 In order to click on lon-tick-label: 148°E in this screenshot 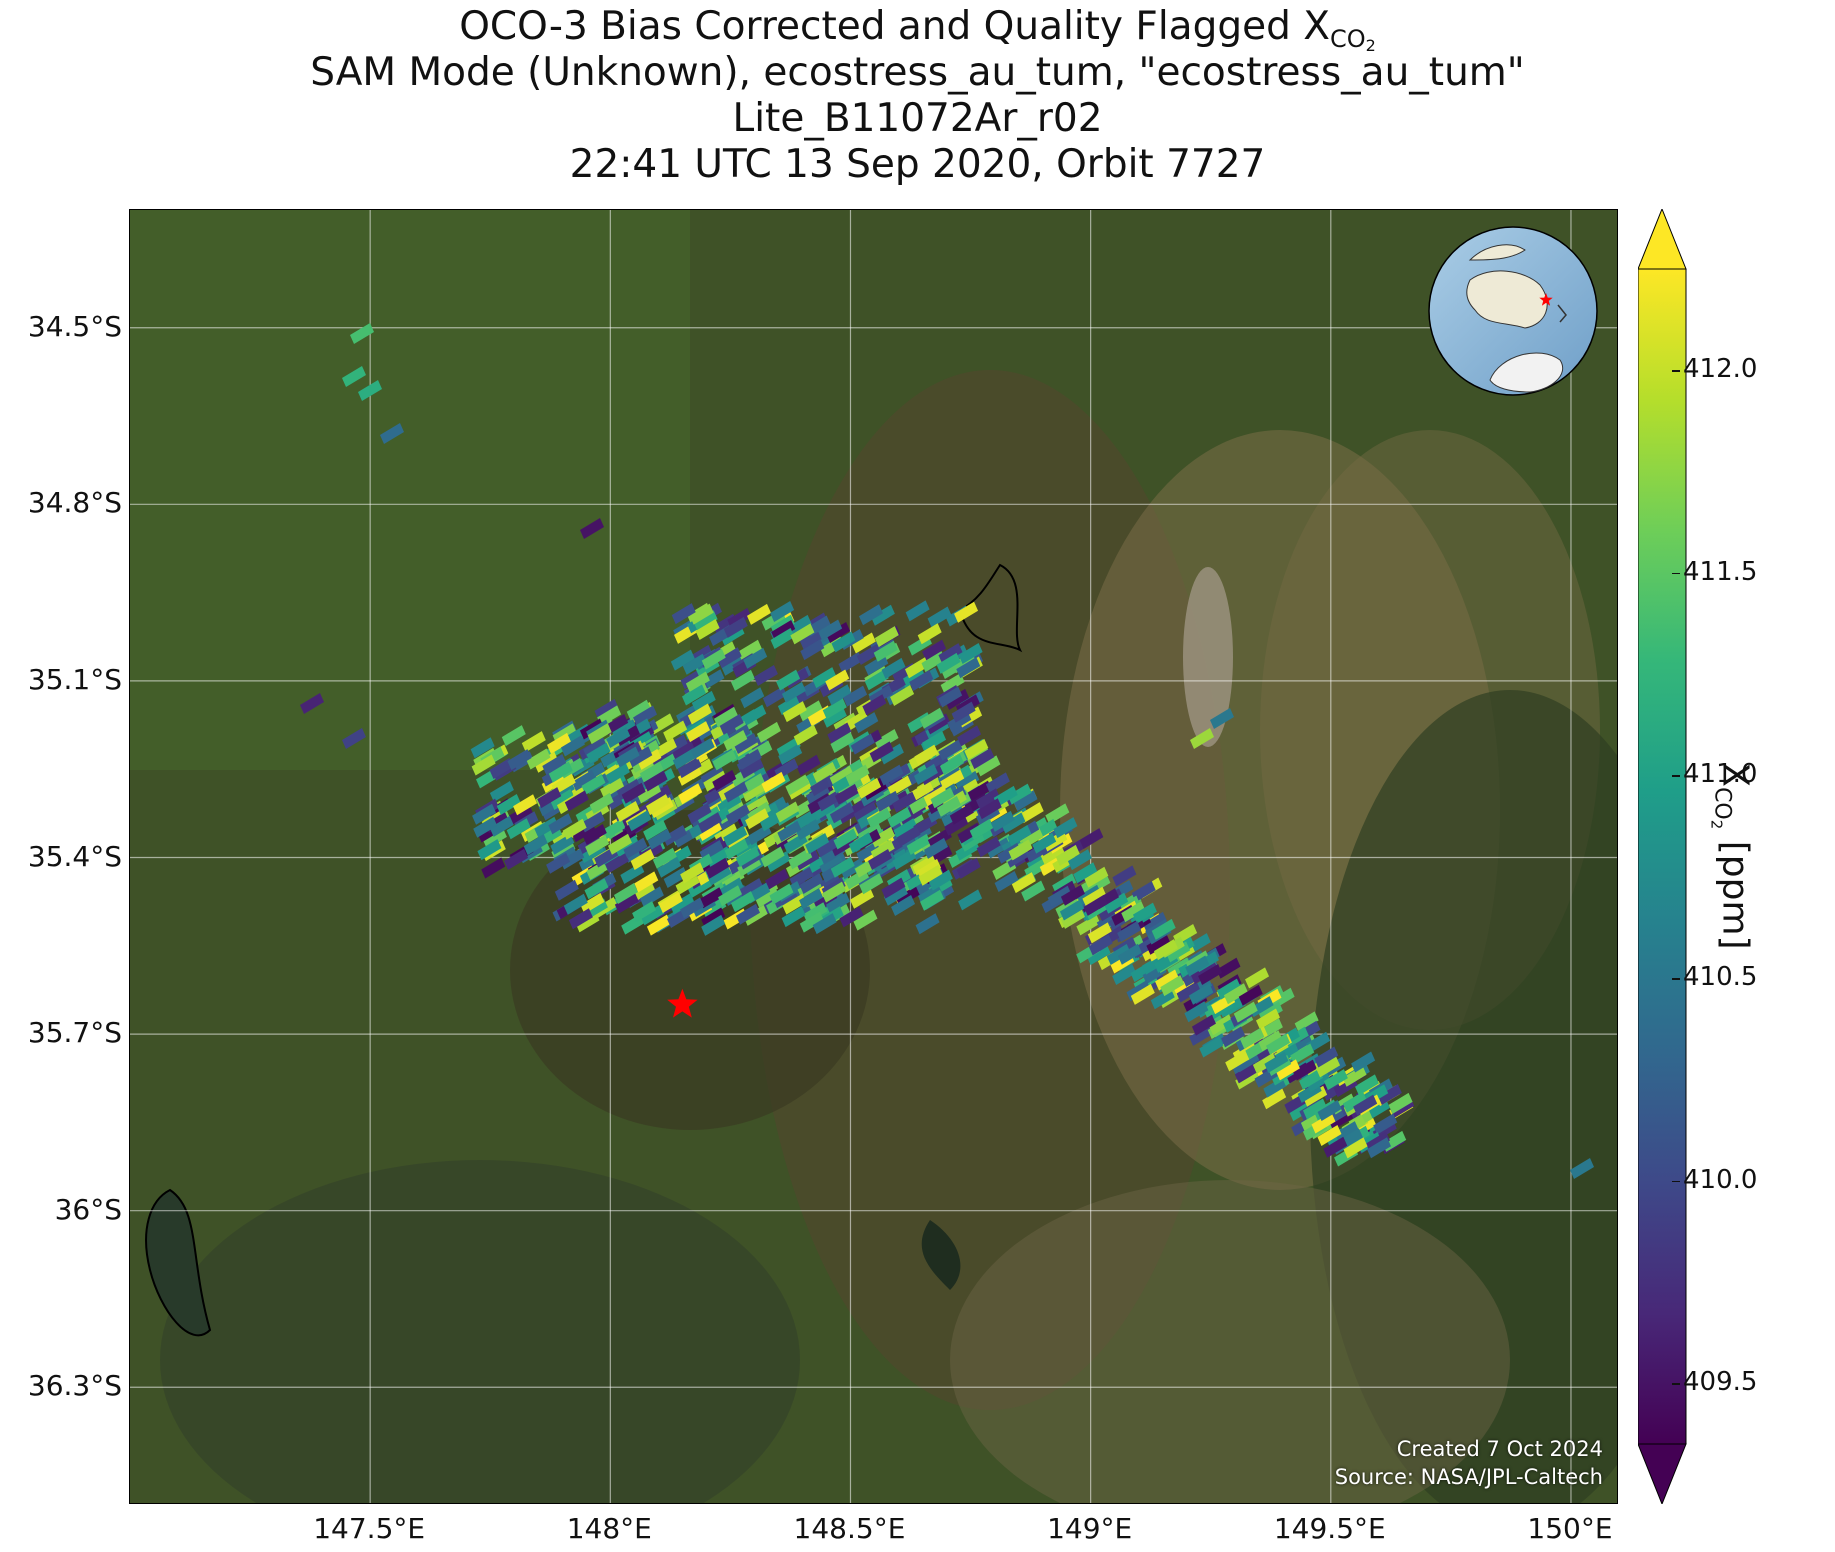, I will do `click(609, 1528)`.